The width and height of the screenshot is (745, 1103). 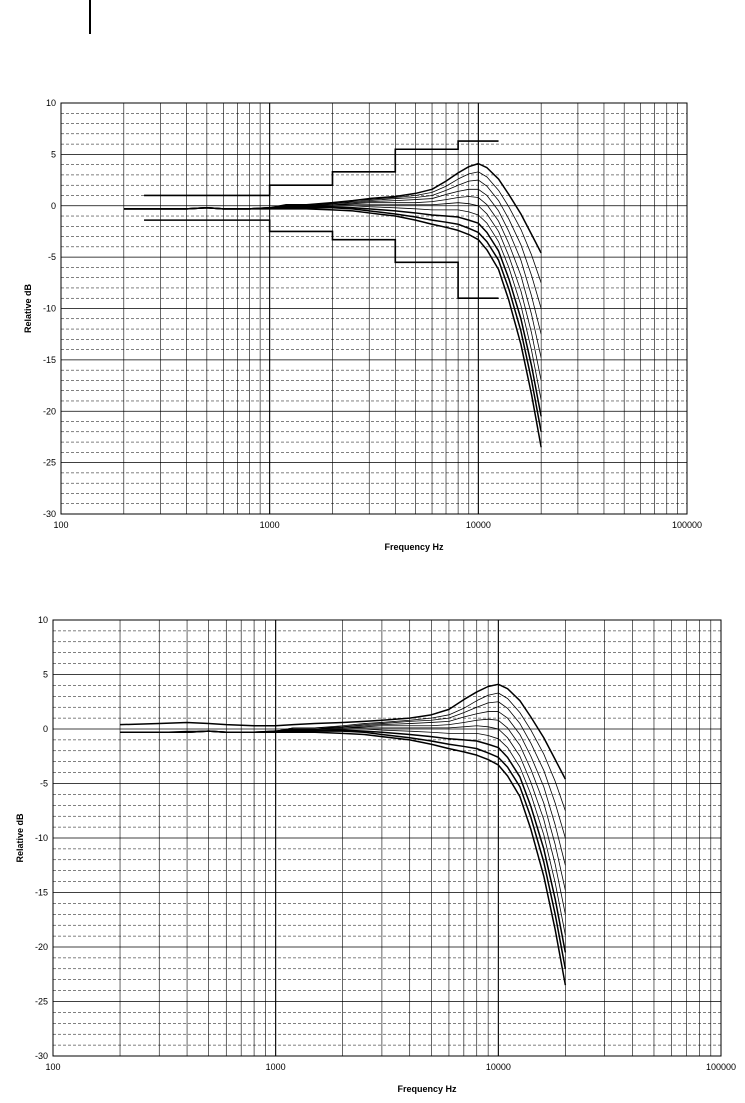 I want to click on tolerance-limits, so click(x=321, y=220).